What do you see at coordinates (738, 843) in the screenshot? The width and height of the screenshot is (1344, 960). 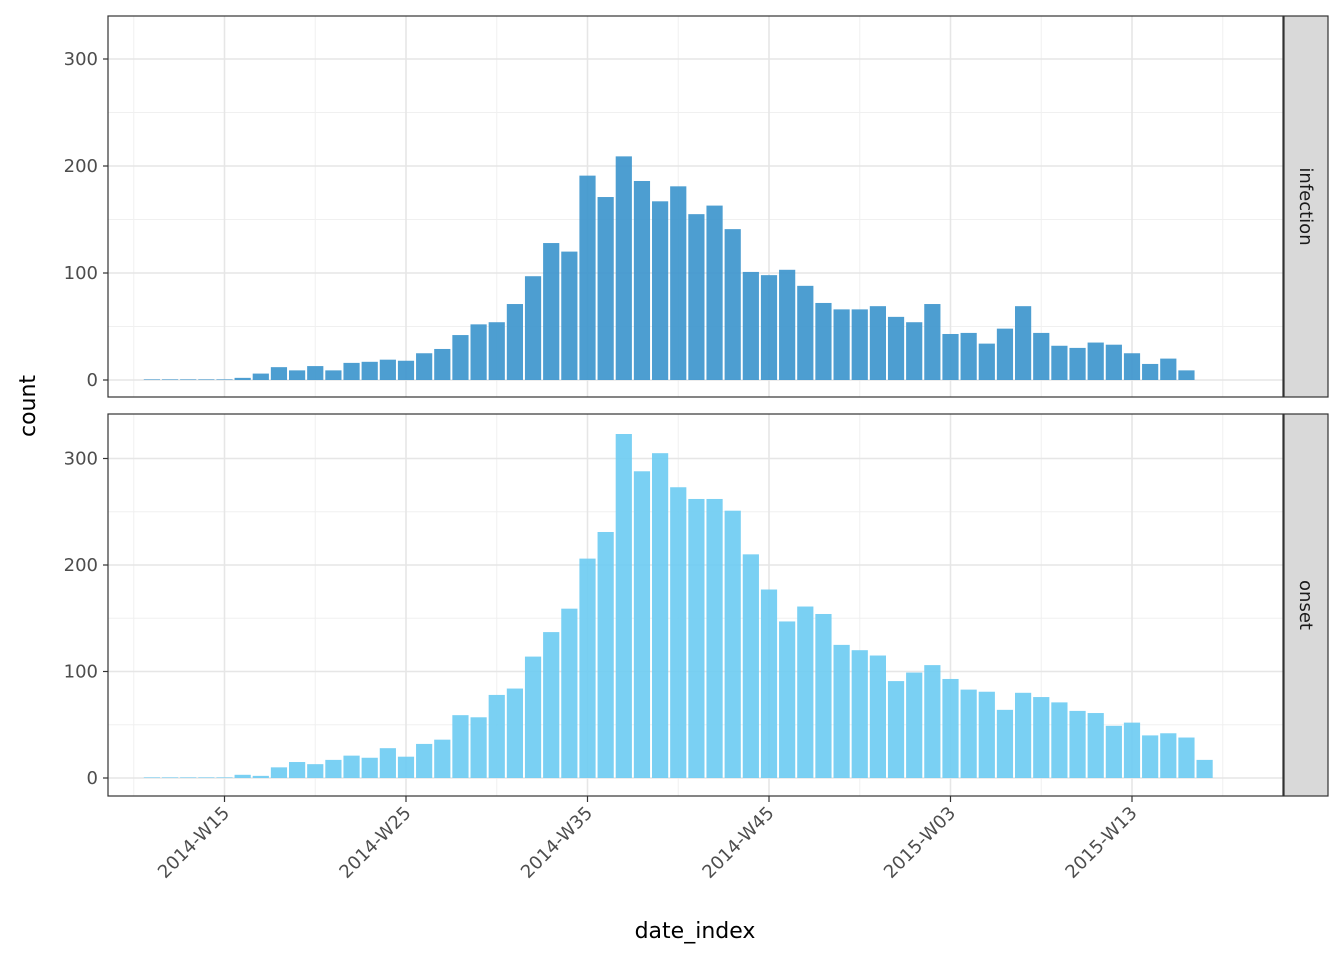 I see `x-tick-label: 2014-W45` at bounding box center [738, 843].